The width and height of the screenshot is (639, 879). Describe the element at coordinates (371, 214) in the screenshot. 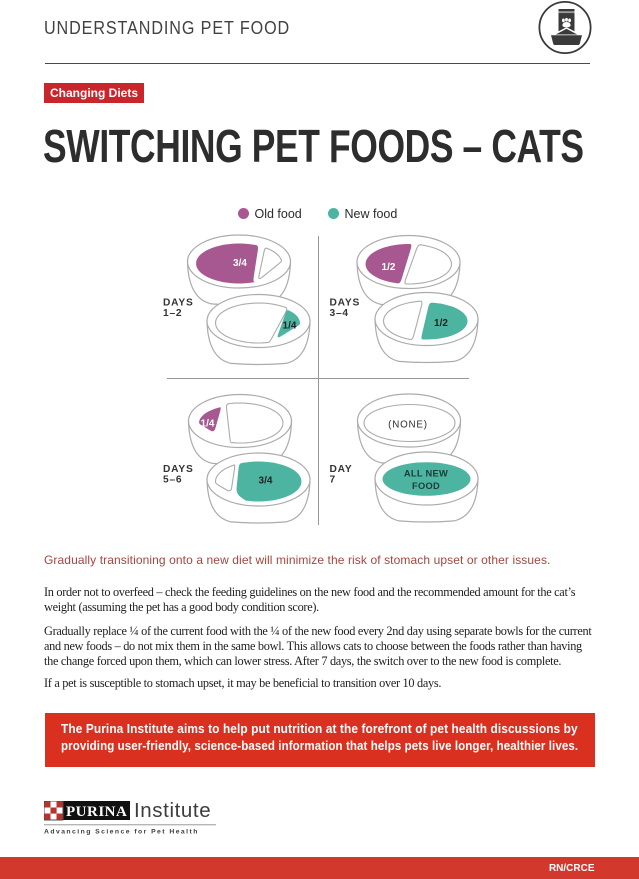

I see `svg-text: New food` at that location.